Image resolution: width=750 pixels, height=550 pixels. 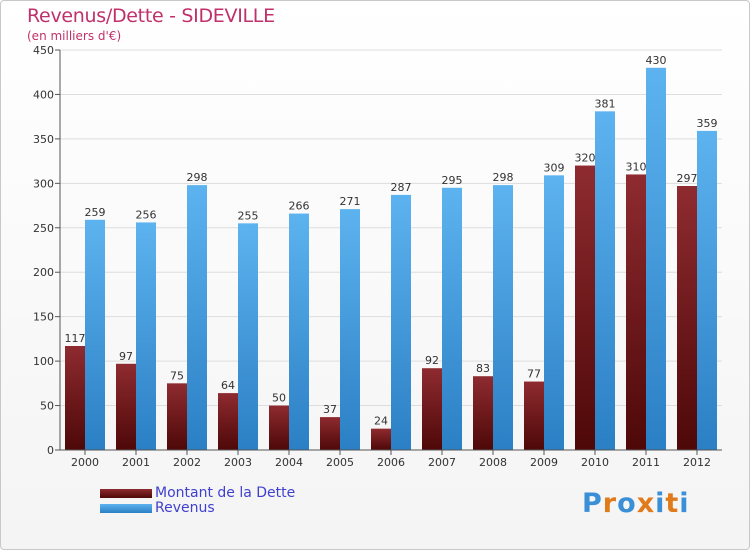 What do you see at coordinates (50, 450) in the screenshot?
I see `y-tick-label: 0` at bounding box center [50, 450].